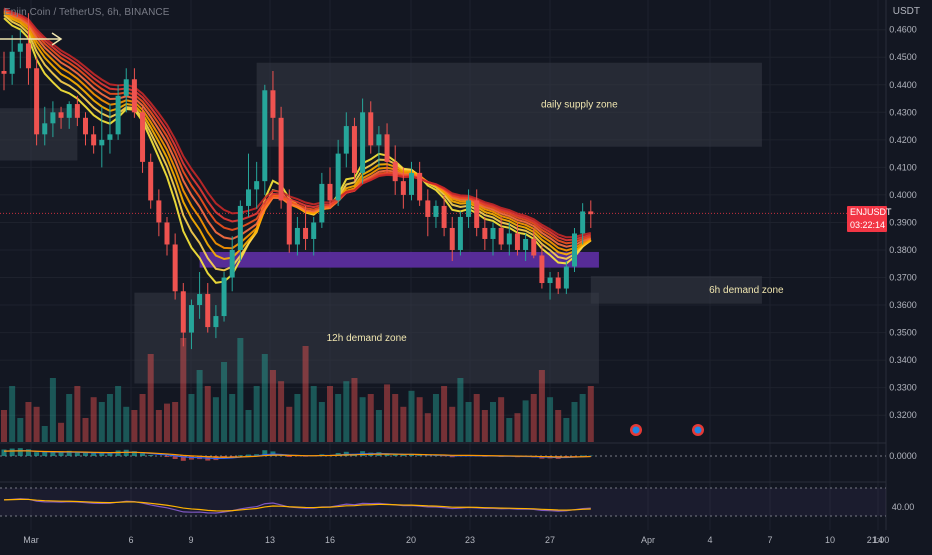 This screenshot has width=932, height=555. Describe the element at coordinates (903, 456) in the screenshot. I see `oscillator-axis-label: 0.0000` at that location.